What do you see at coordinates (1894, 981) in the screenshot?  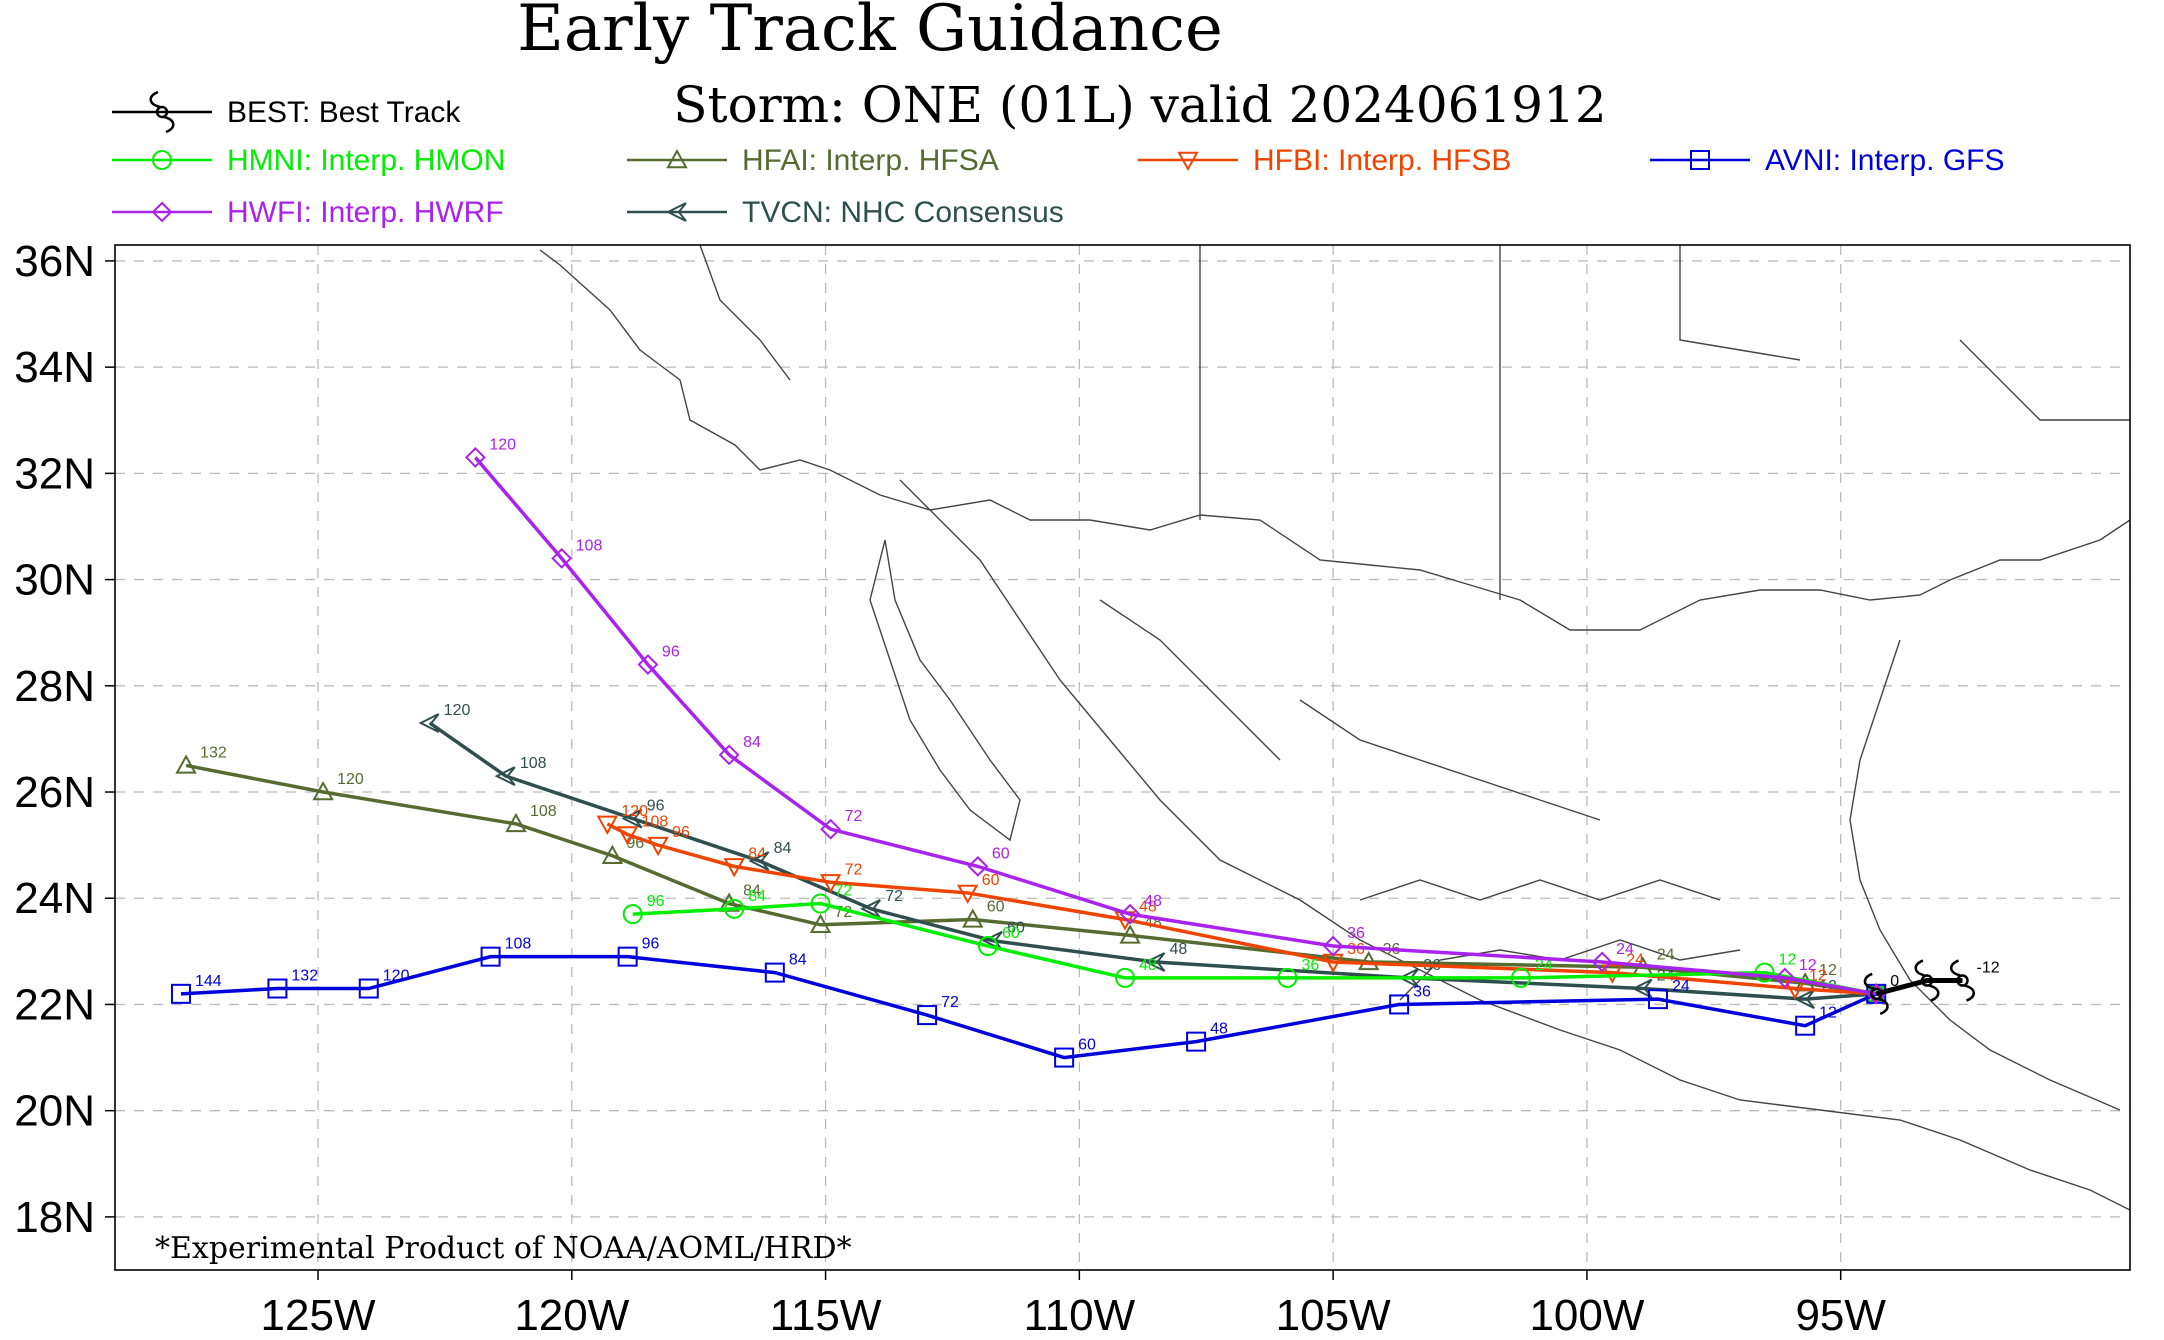 I see `point-label: 0` at bounding box center [1894, 981].